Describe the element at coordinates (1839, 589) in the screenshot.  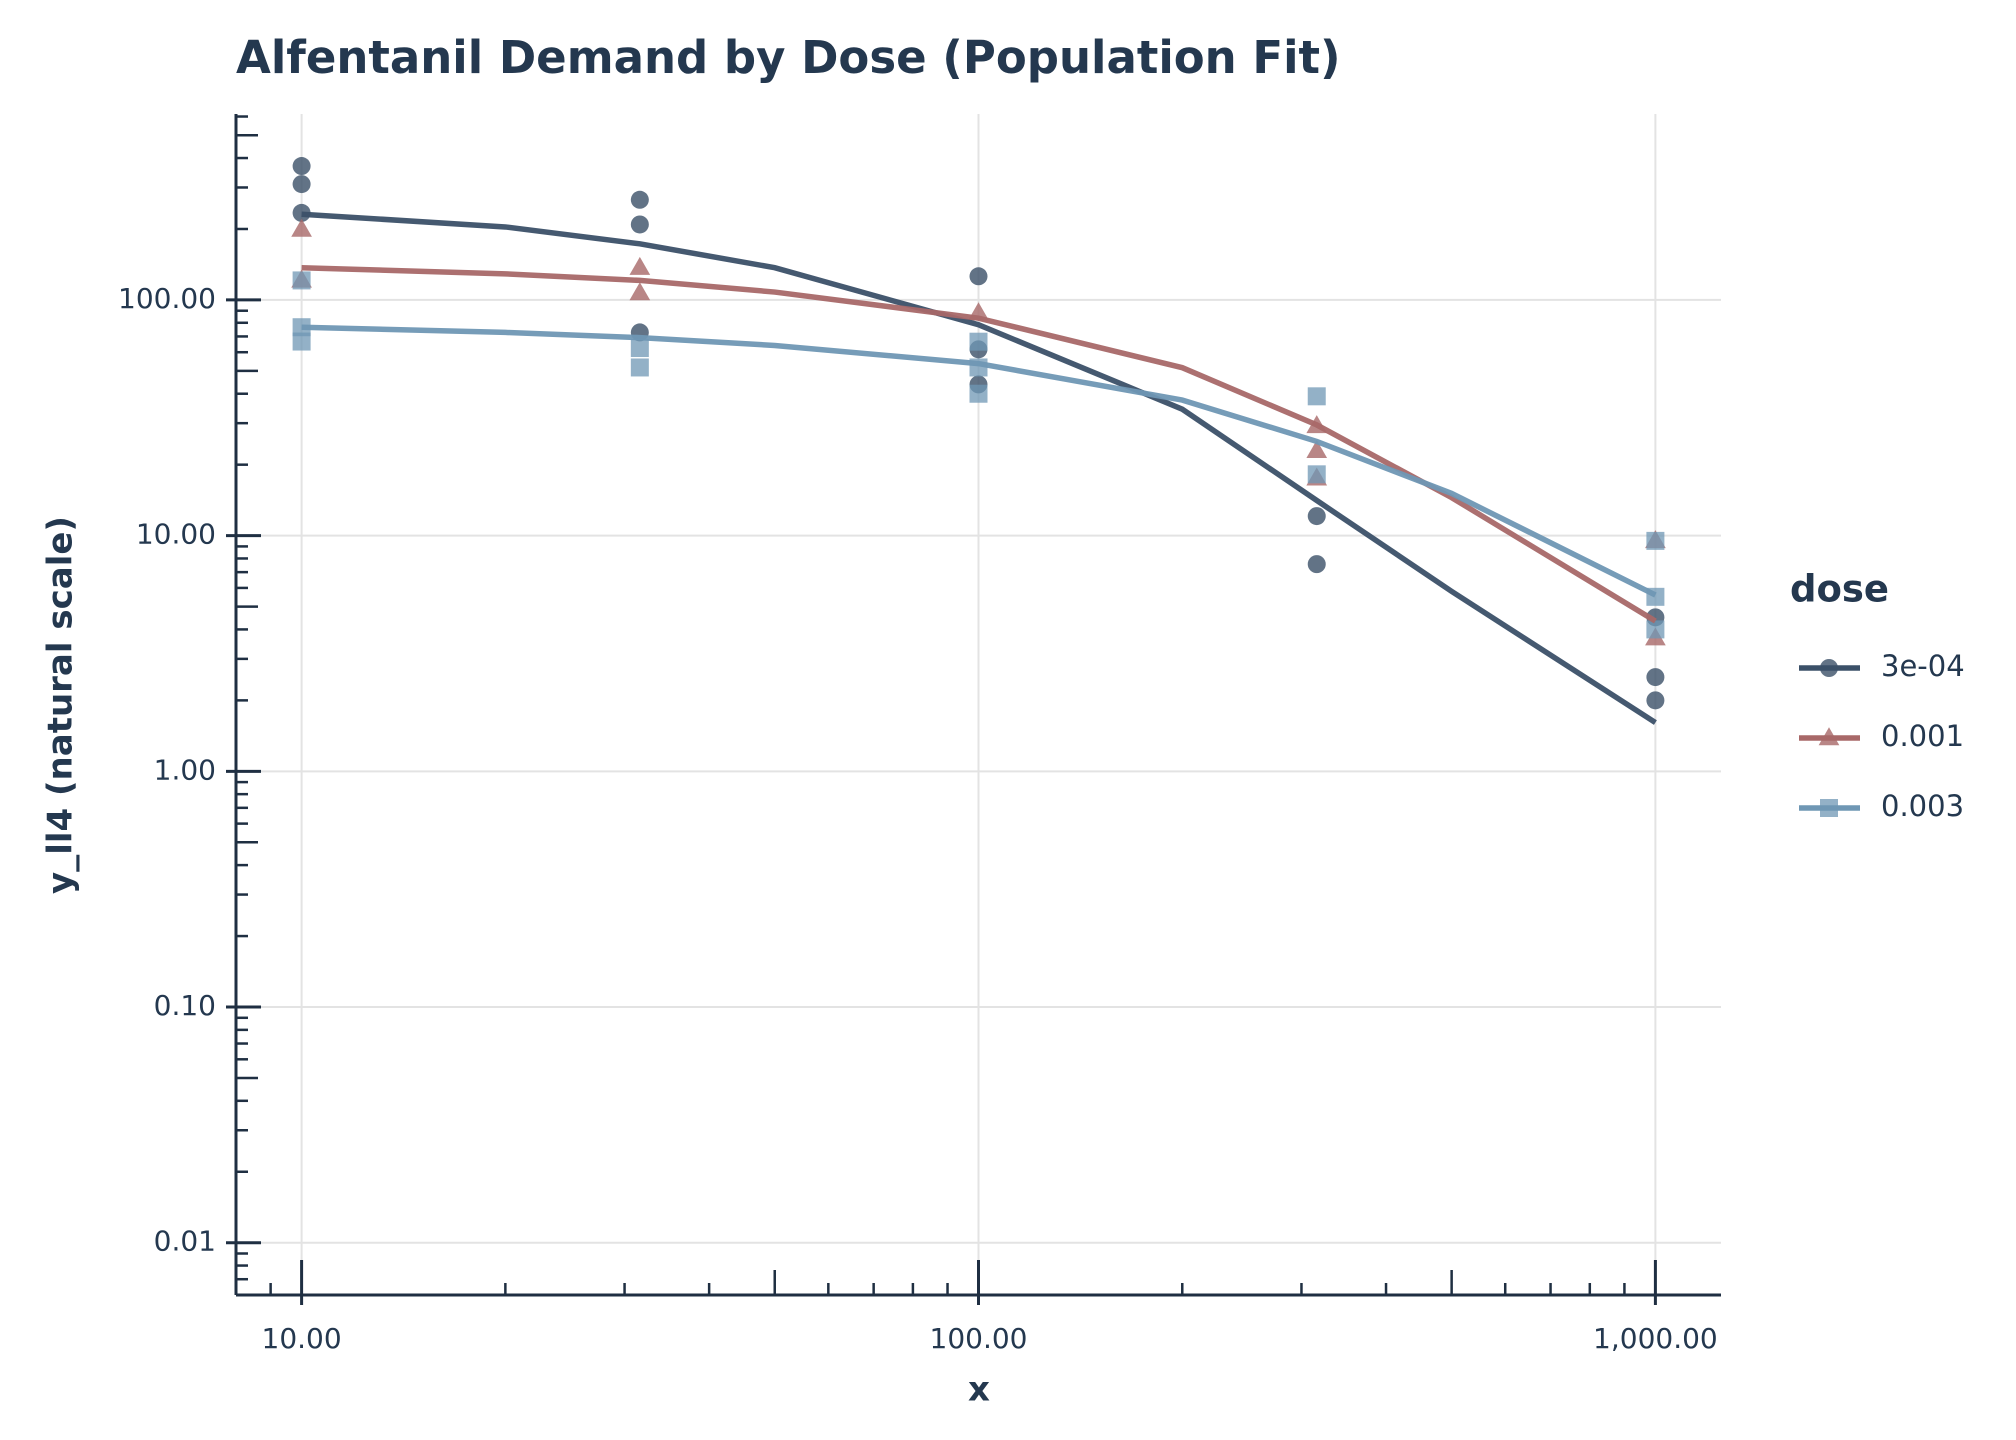
I see `legend-title: dose` at that location.